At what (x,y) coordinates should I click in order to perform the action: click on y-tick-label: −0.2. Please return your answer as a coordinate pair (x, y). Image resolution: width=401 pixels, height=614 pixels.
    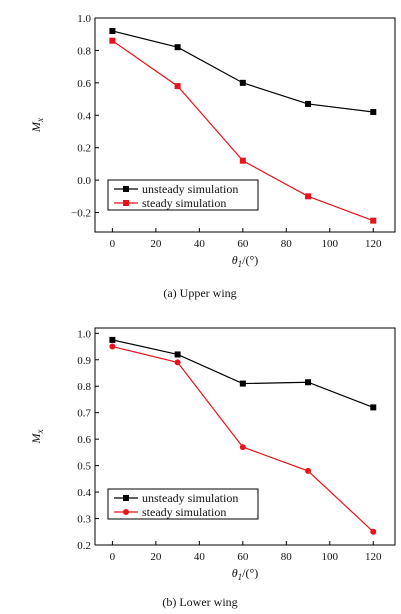
    Looking at the image, I should click on (81, 214).